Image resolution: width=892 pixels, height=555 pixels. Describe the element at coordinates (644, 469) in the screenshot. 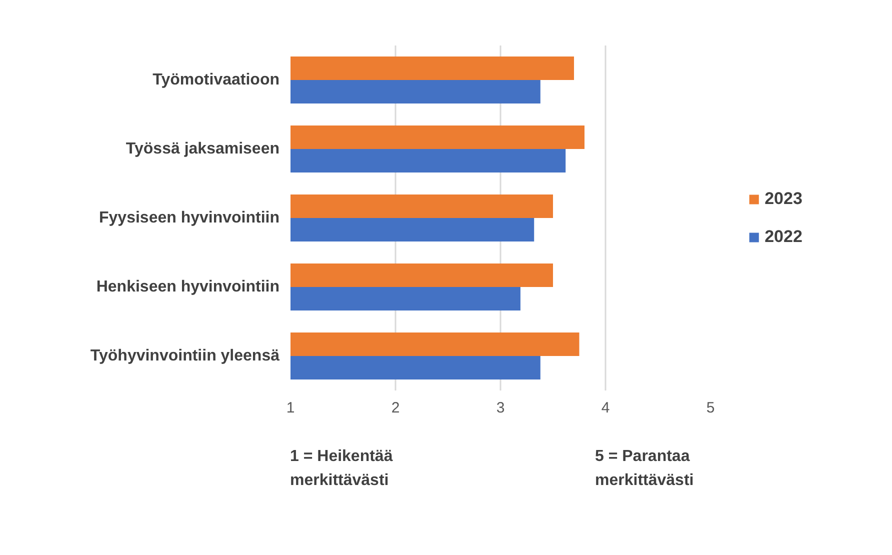

I see `text: 5 = Parantaa merkittävästi` at that location.